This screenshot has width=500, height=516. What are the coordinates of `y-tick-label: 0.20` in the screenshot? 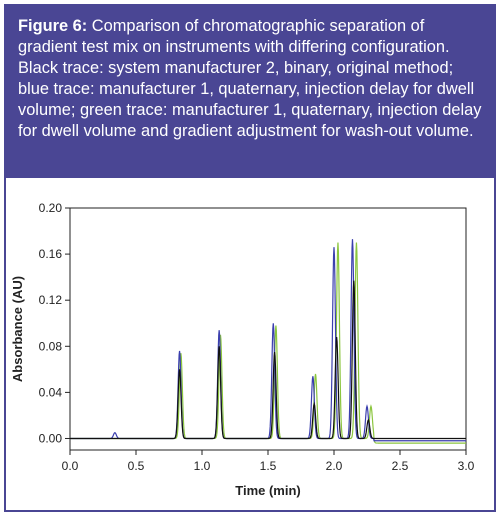 It's located at (51, 208).